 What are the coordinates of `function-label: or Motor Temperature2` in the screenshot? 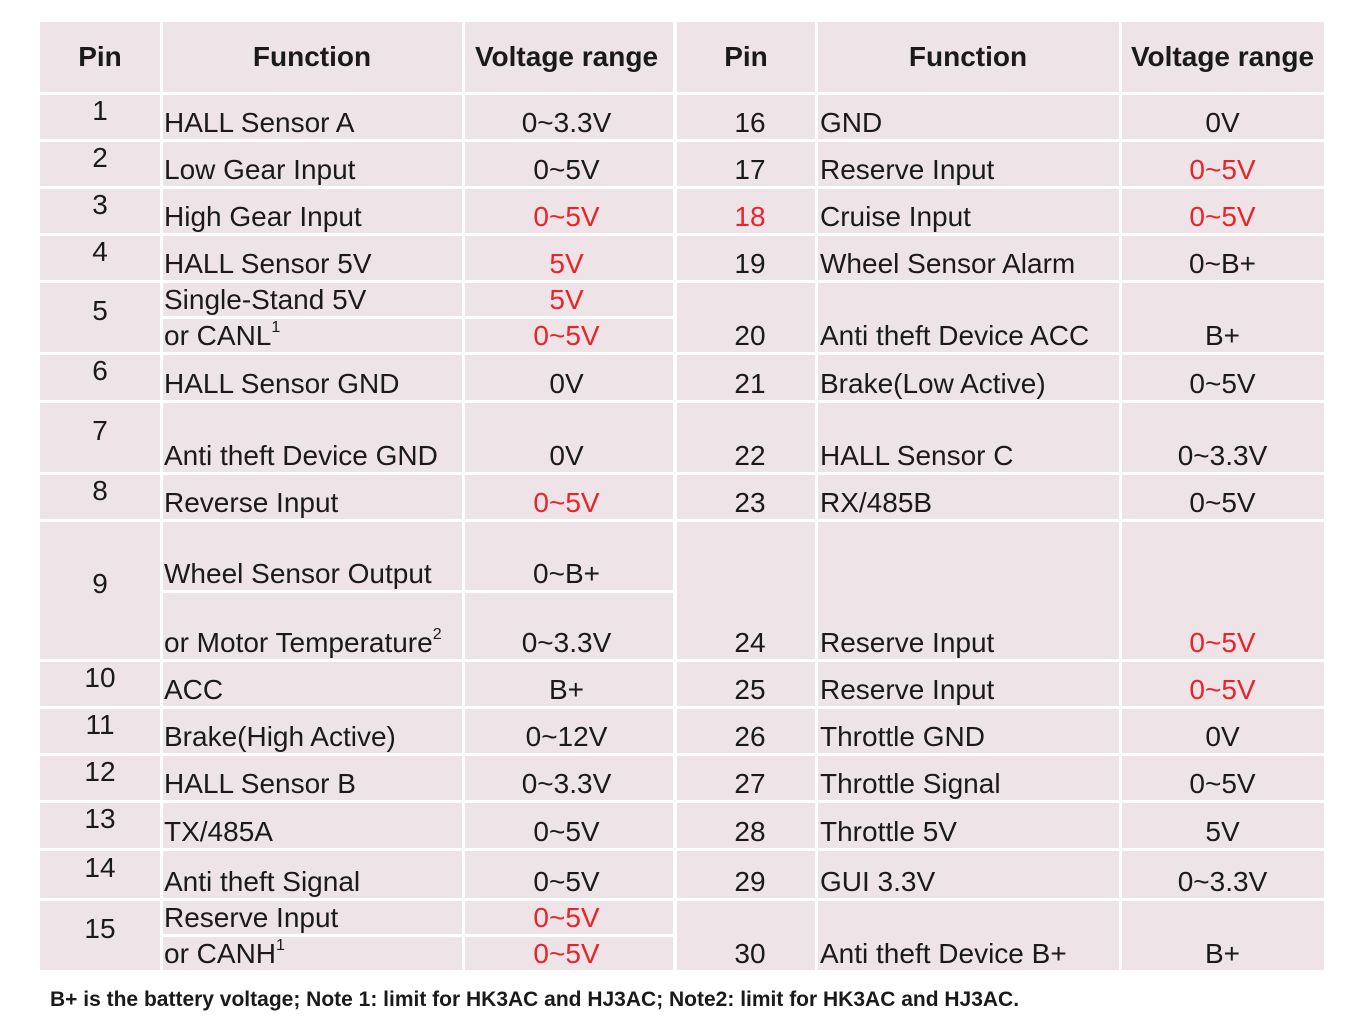 It's located at (303, 642).